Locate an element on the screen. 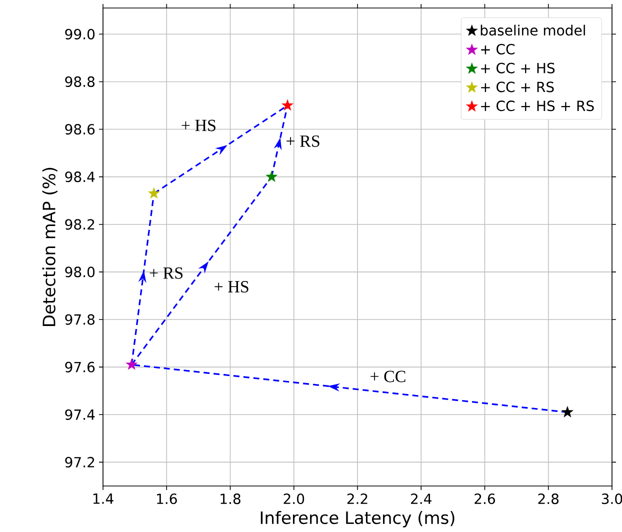  x-tick-label: 2.8 is located at coordinates (548, 499).